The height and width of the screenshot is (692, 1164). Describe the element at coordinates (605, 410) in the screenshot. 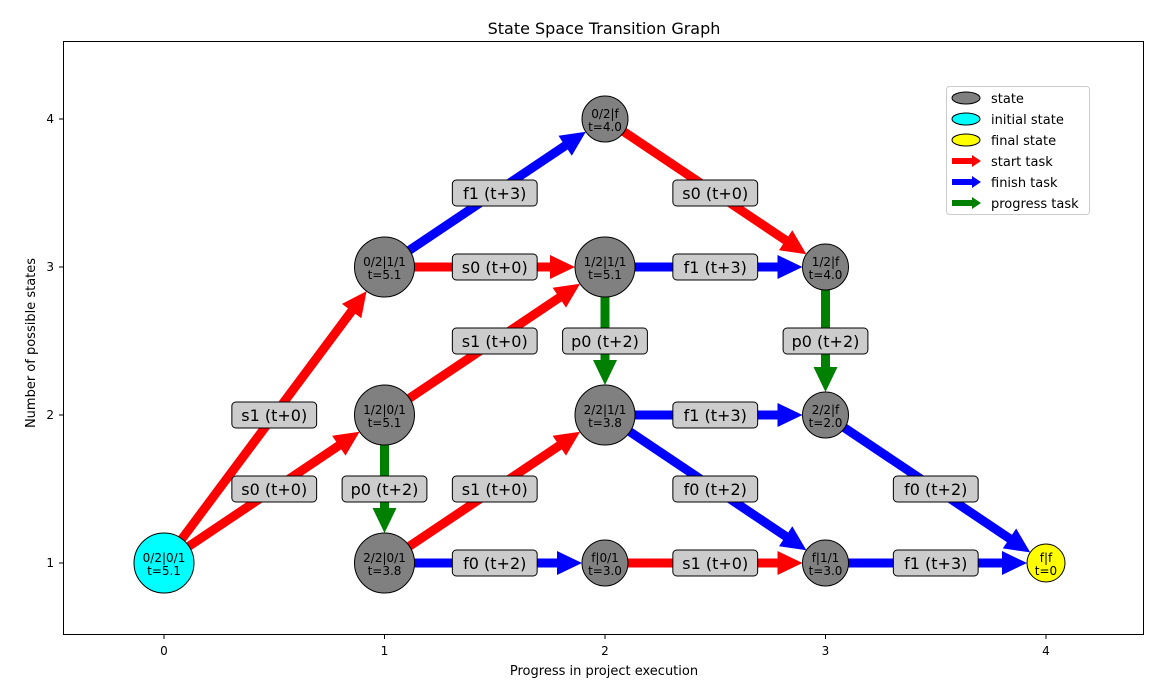

I see `state-node-label: 2/2|1/1` at that location.